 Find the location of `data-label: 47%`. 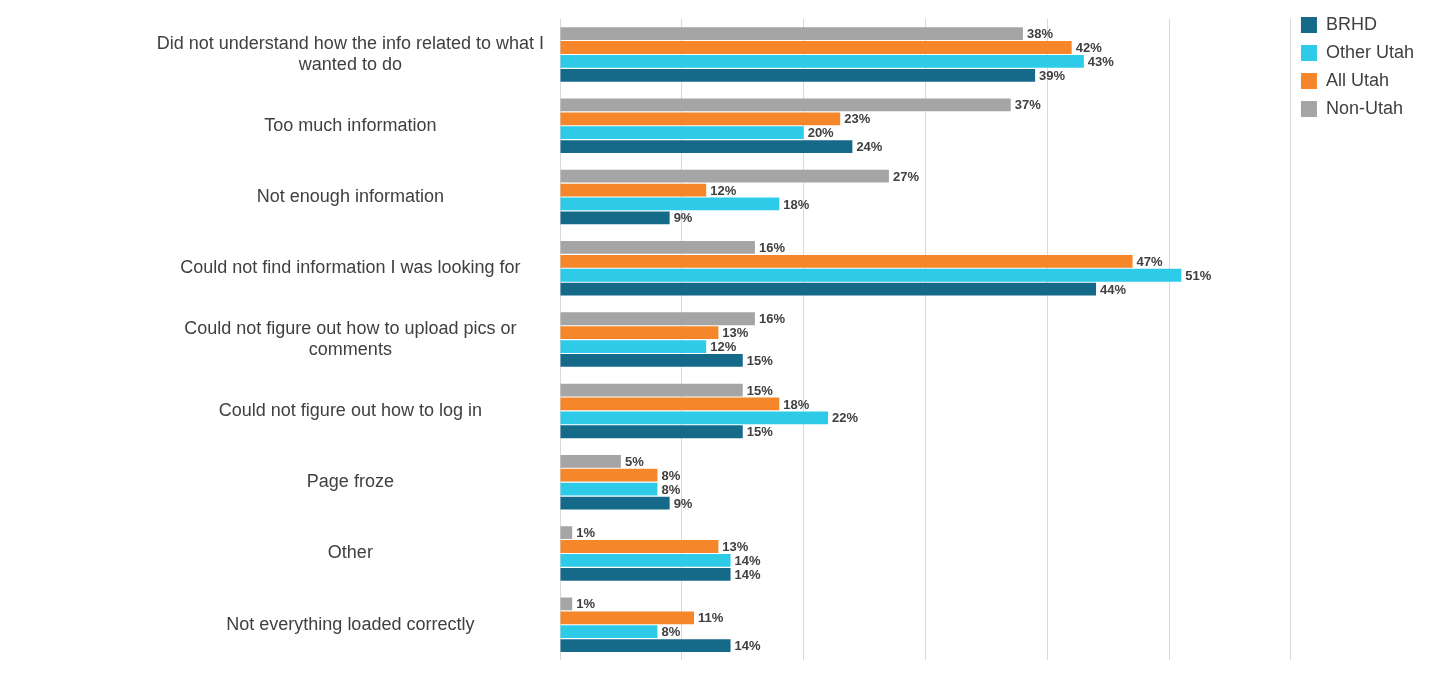

data-label: 47% is located at coordinates (1150, 261).